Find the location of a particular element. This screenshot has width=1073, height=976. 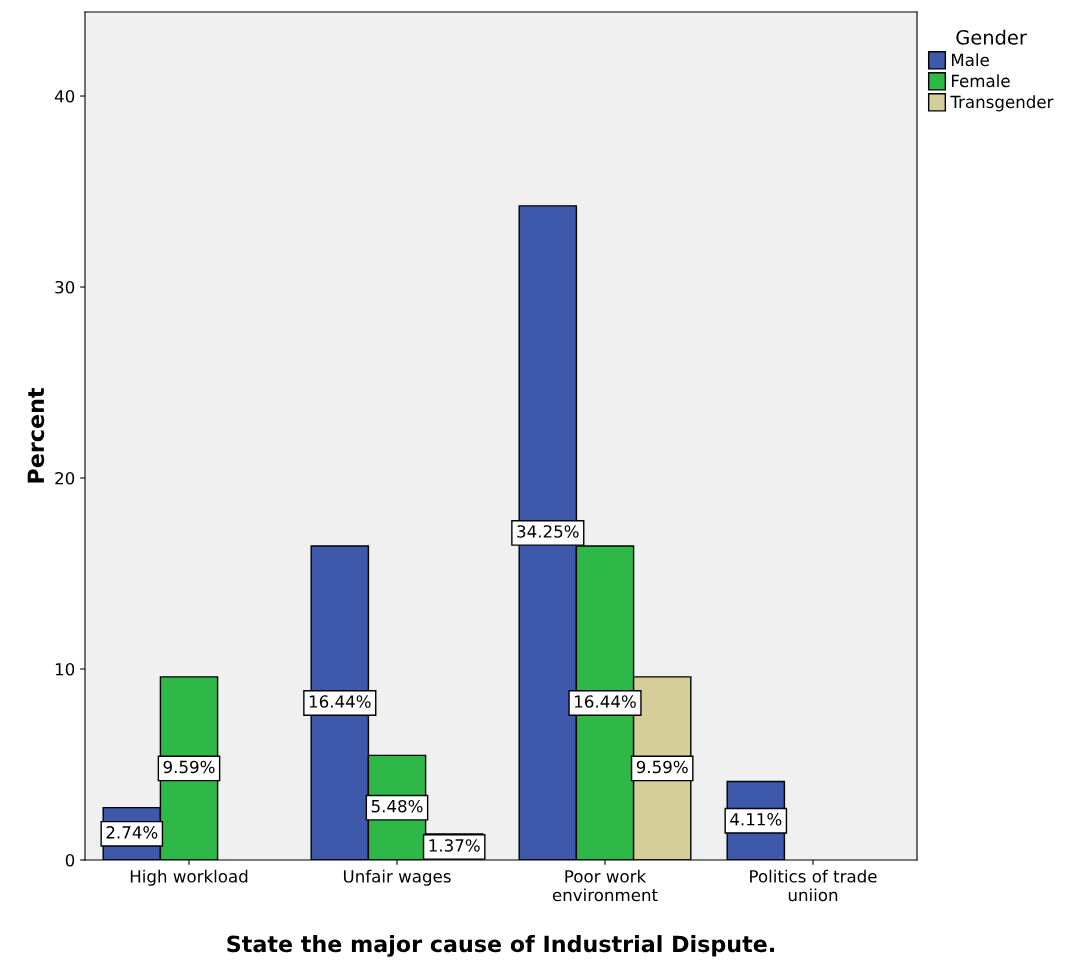

legend-label: Male is located at coordinates (970, 60).